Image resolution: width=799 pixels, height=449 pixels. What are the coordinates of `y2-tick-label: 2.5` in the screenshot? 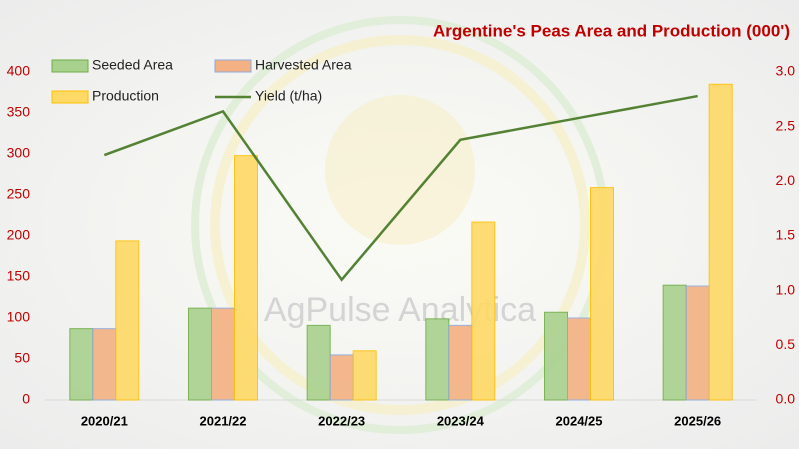 It's located at (786, 125).